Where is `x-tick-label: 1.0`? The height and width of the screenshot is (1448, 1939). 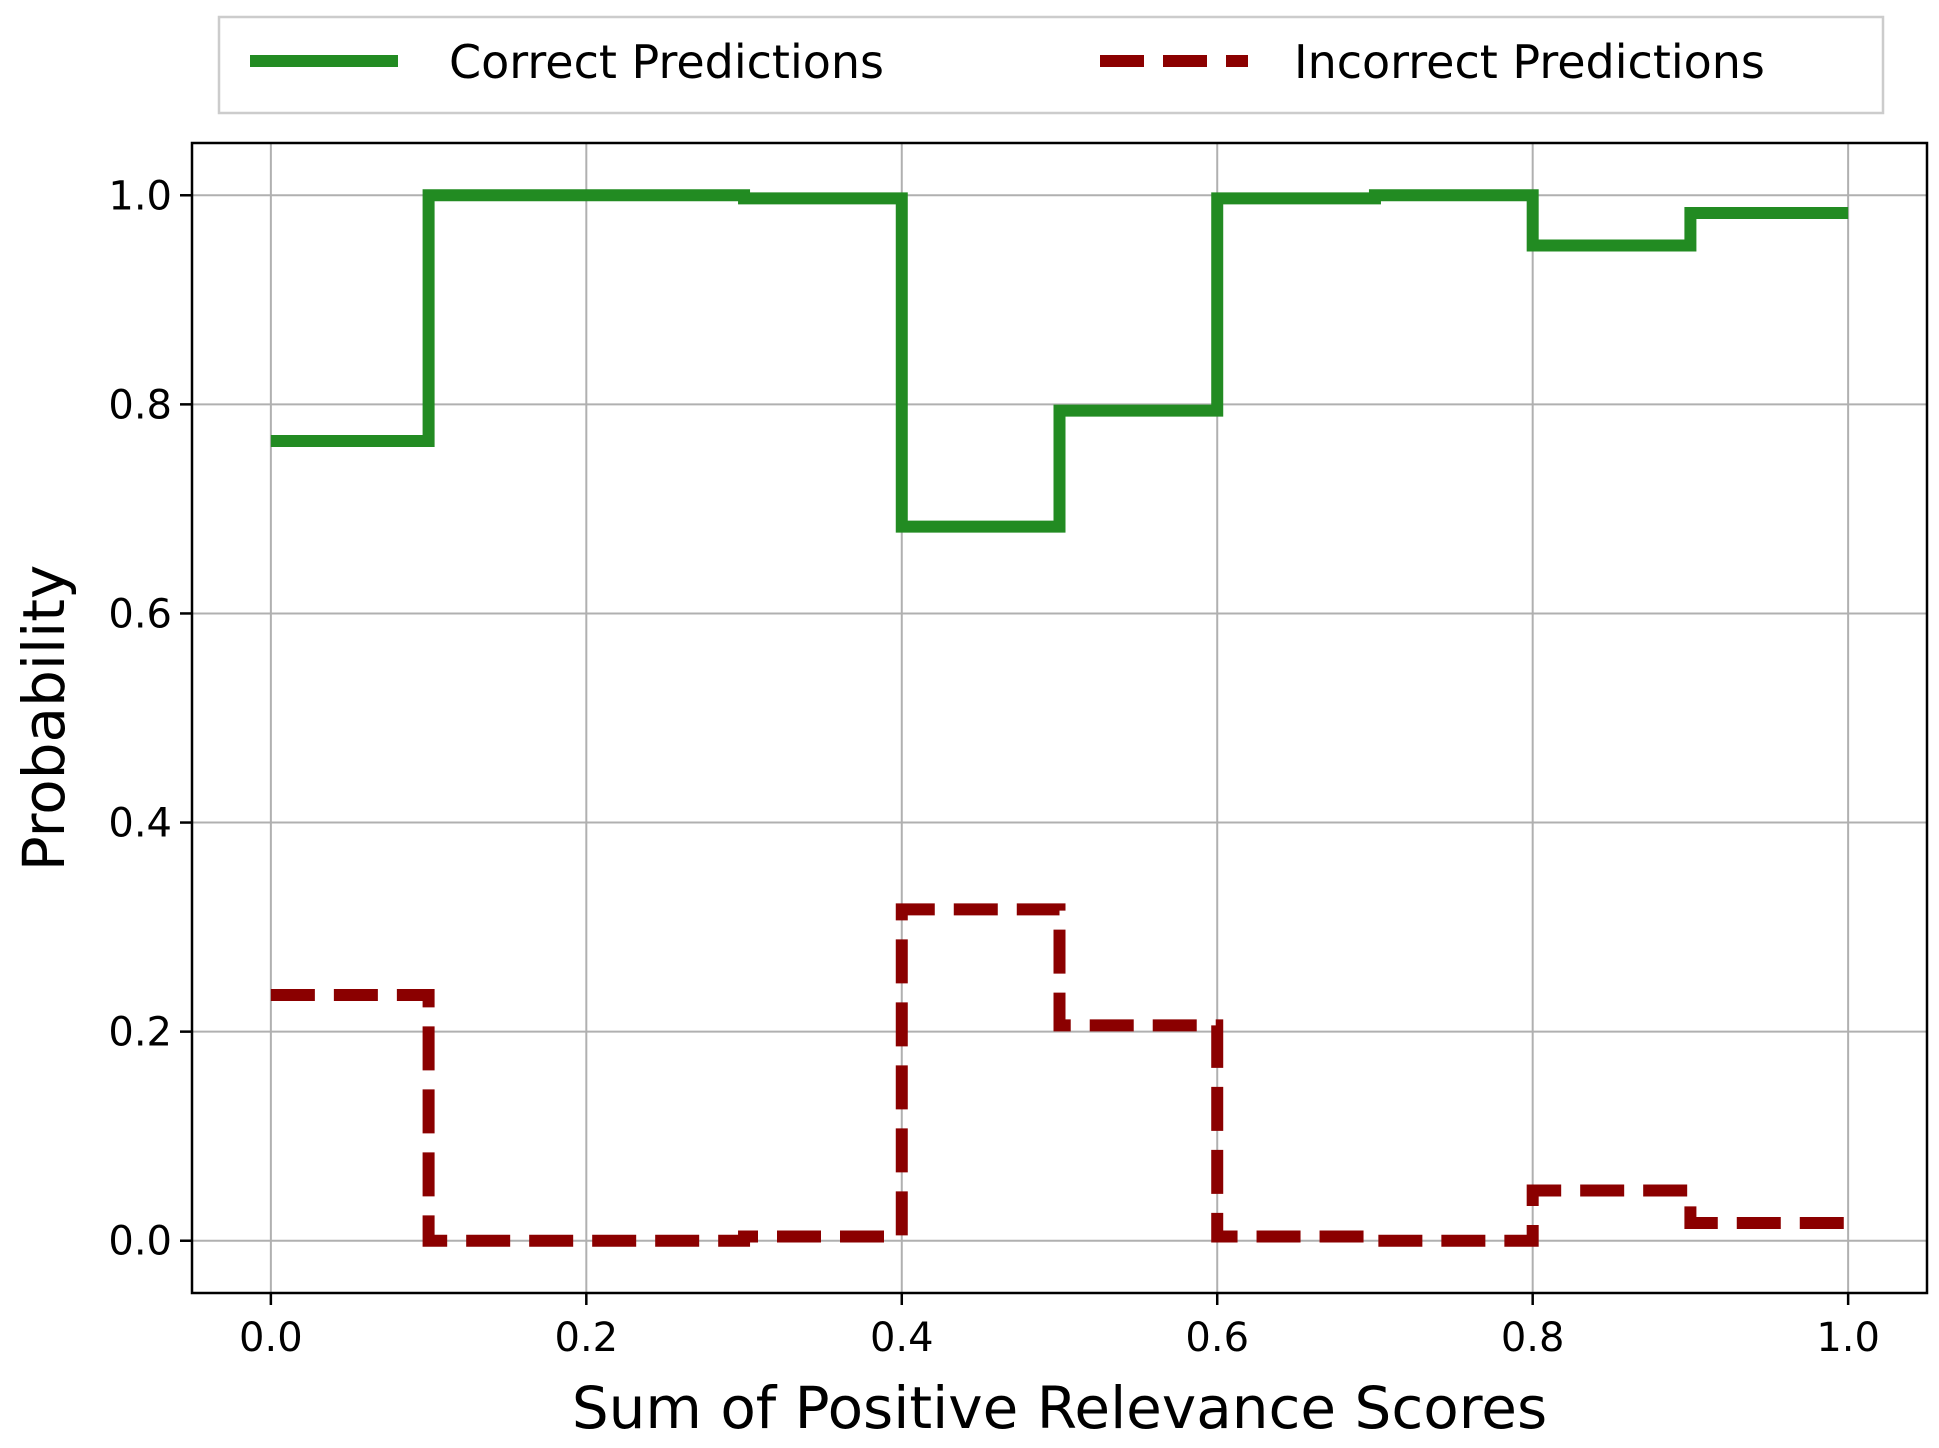
x-tick-label: 1.0 is located at coordinates (1848, 1338).